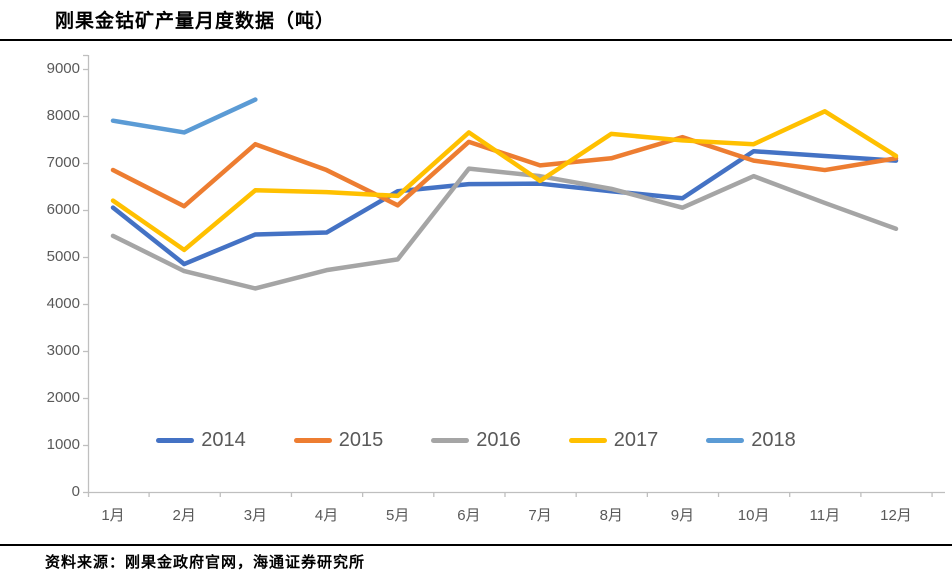 The height and width of the screenshot is (575, 952). I want to click on legend-item-2017: 2017, so click(613, 440).